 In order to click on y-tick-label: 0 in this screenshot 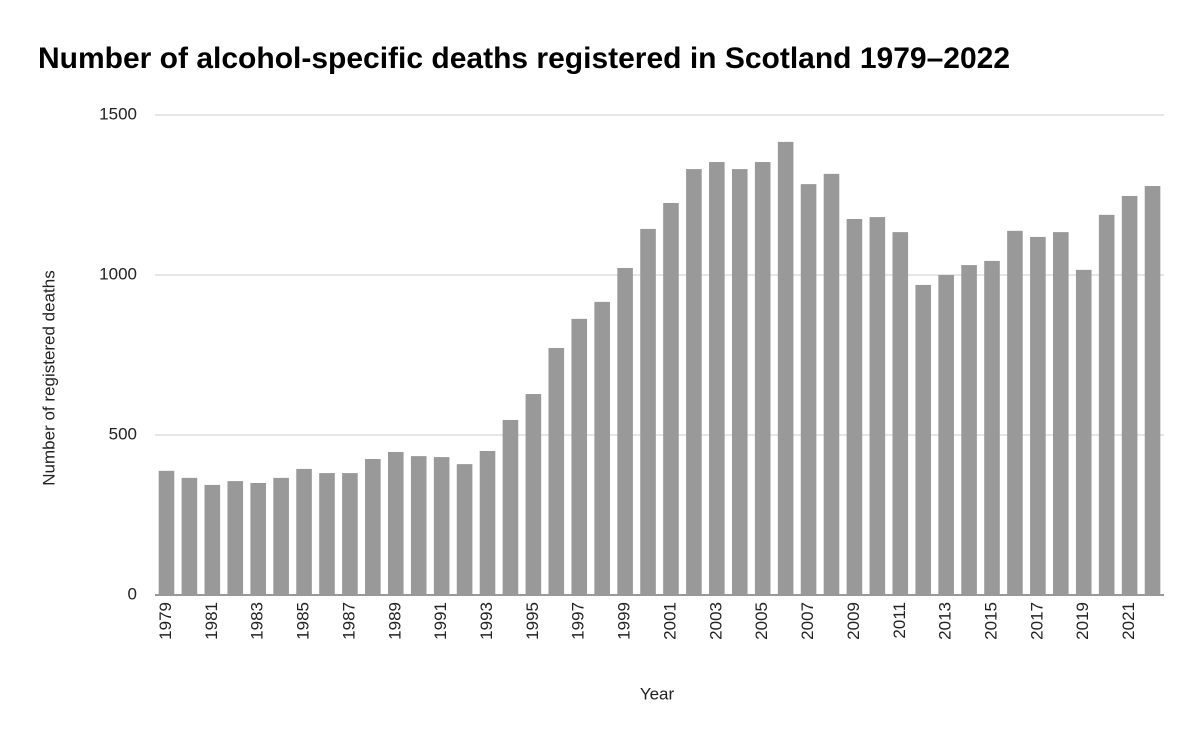, I will do `click(132, 593)`.